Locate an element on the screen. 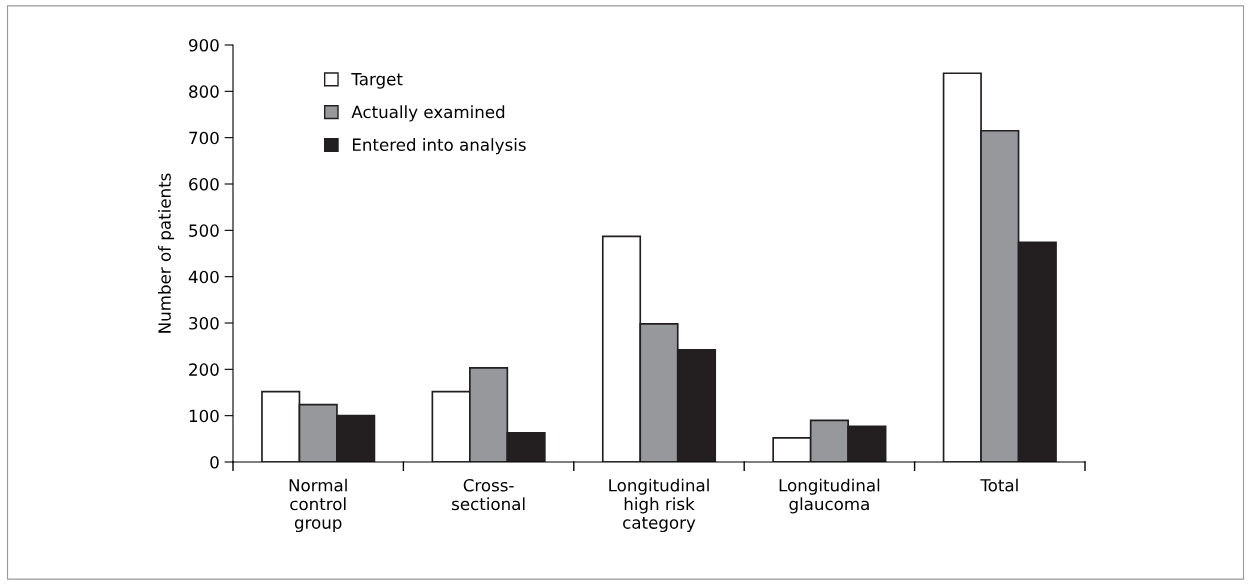  x-tick-label: Longitudinal glaucoma is located at coordinates (829, 496).